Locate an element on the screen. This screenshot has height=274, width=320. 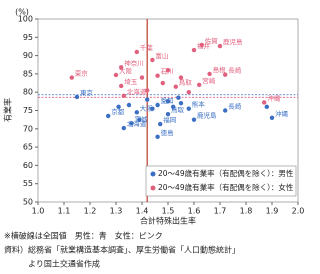
point-label: 徳島 is located at coordinates (168, 132).